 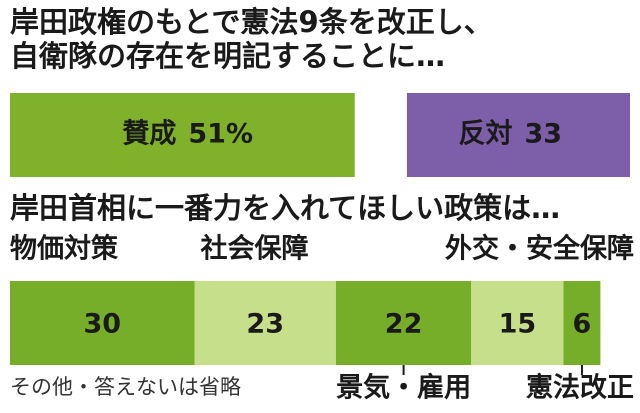 I want to click on value-label: 23, so click(x=265, y=324).